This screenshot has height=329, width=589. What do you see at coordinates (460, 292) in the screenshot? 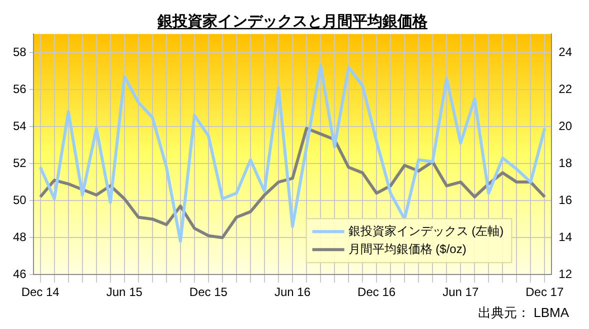
I see `x-tick-label: Jun 17` at bounding box center [460, 292].